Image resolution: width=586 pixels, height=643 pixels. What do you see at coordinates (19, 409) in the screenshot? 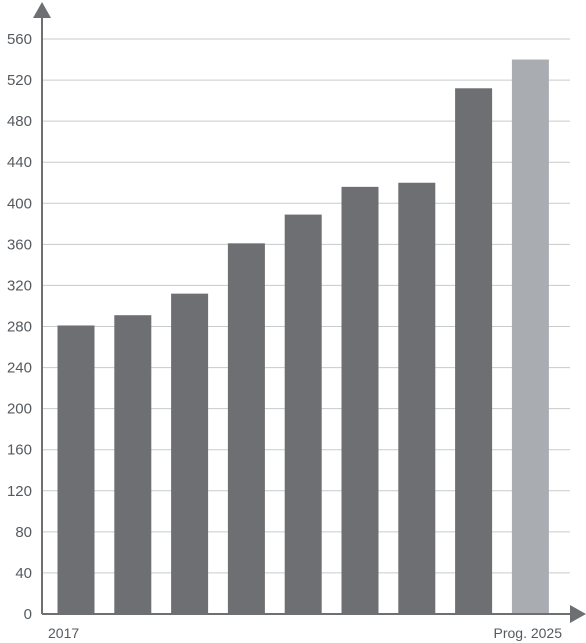
I see `y-tick-label: 200` at bounding box center [19, 409].